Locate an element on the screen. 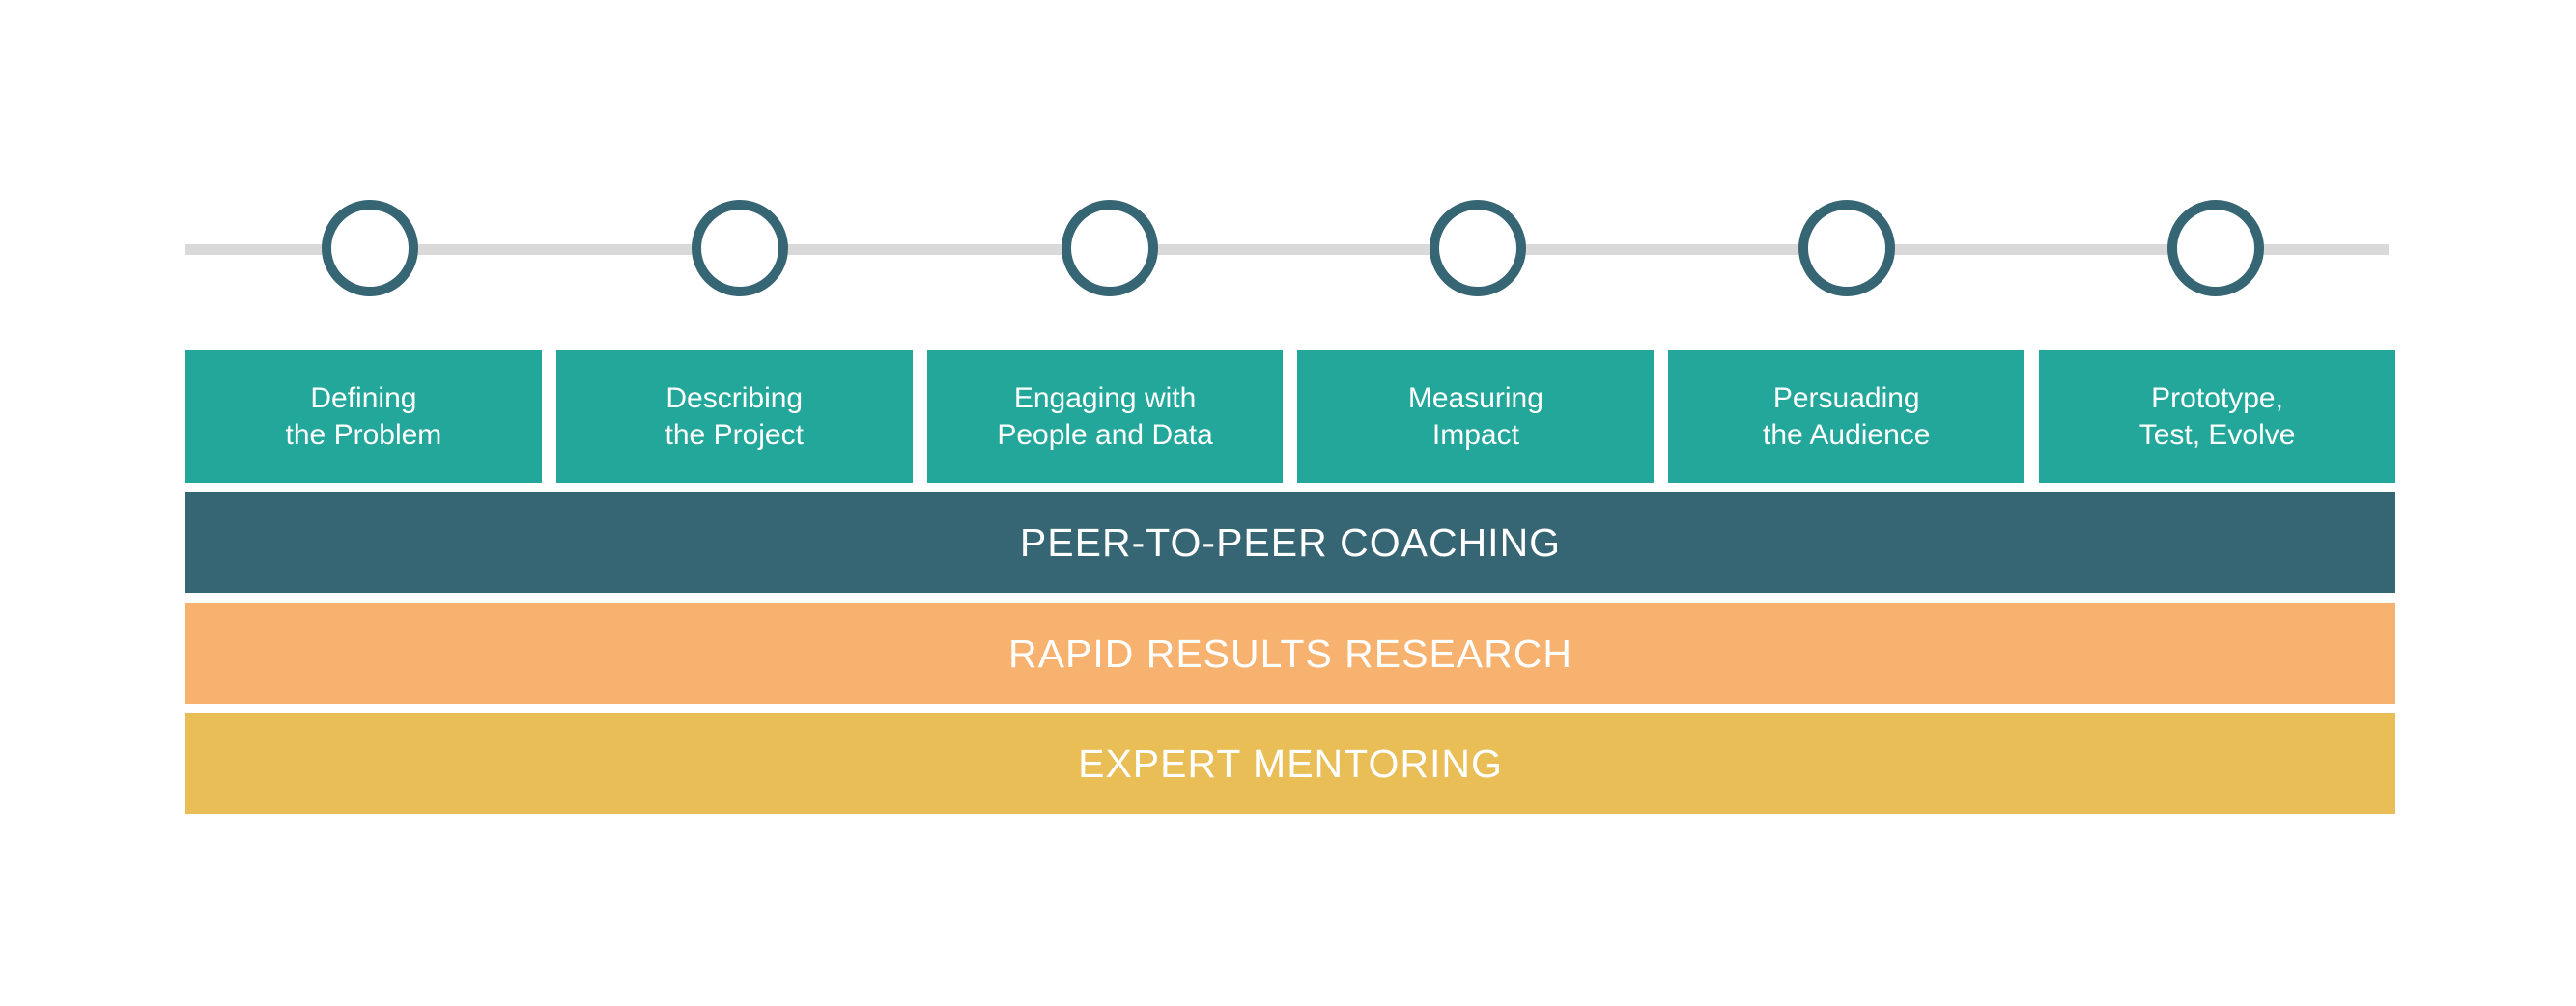 This screenshot has height=1006, width=2576. timeline-line is located at coordinates (1287, 250).